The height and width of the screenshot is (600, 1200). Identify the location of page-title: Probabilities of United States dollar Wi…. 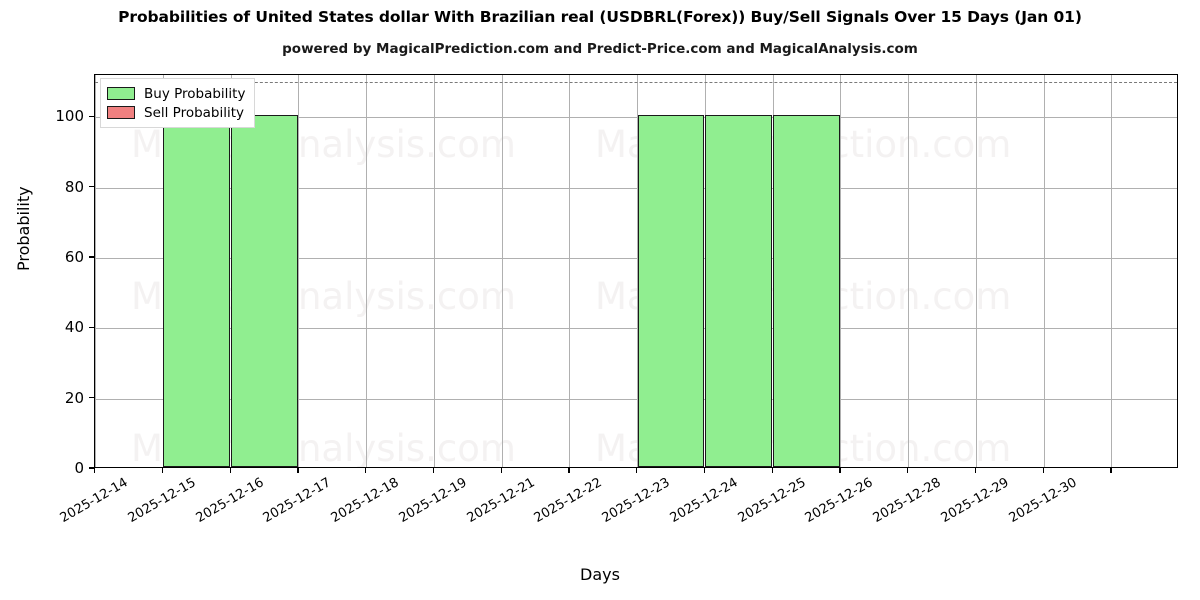
(600, 17).